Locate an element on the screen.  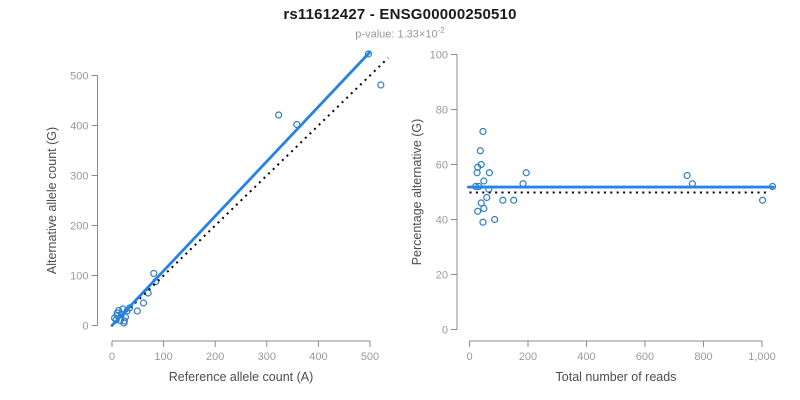
x-axis-title: Reference allele count (A) is located at coordinates (241, 377).